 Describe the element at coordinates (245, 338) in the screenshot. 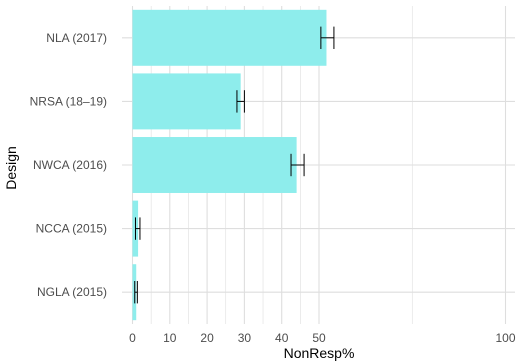

I see `x-tick-label: 30` at that location.